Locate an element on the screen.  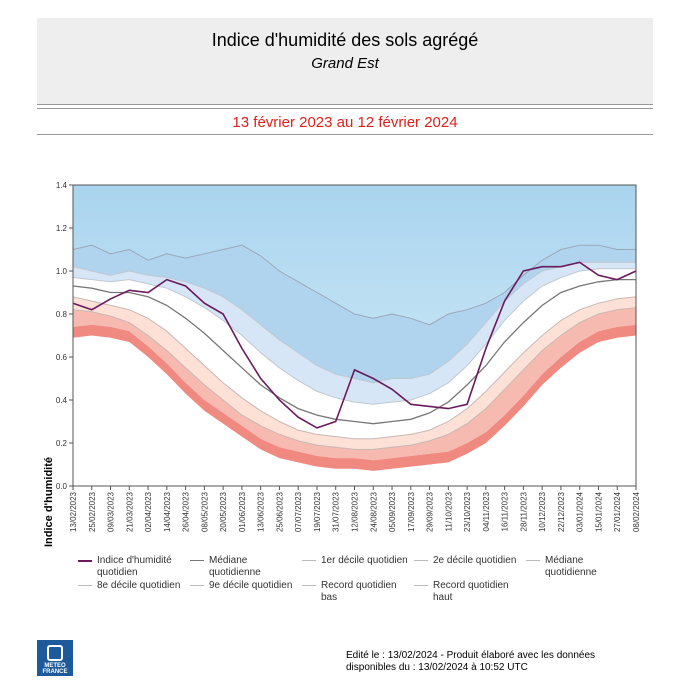
legend-label: Record quotidien bas is located at coordinates (359, 591).